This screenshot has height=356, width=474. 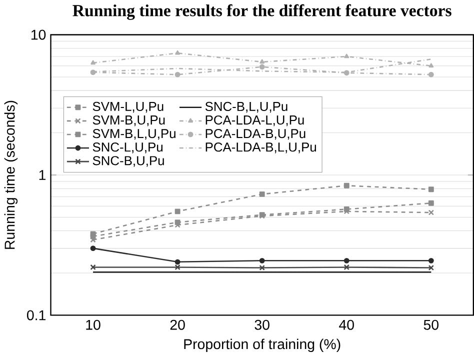 I want to click on legend-label: SNC-B,U,Pu, so click(x=128, y=161).